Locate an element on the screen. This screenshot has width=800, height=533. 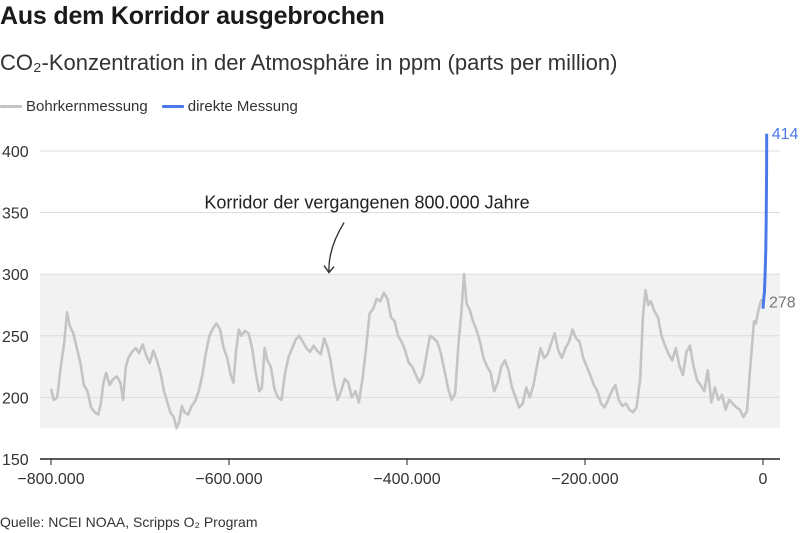
x-tick-label: −200.000 is located at coordinates (584, 479).